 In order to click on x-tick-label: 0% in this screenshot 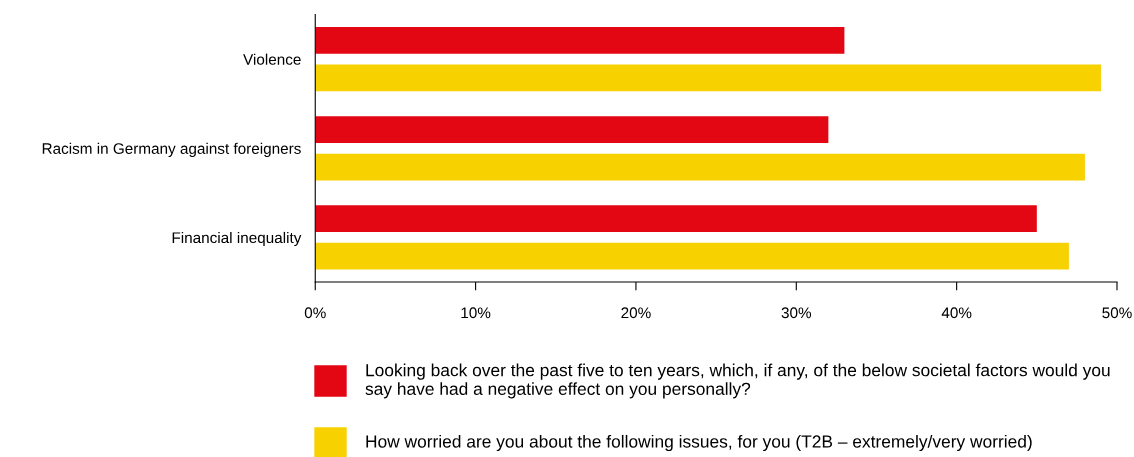, I will do `click(315, 313)`.